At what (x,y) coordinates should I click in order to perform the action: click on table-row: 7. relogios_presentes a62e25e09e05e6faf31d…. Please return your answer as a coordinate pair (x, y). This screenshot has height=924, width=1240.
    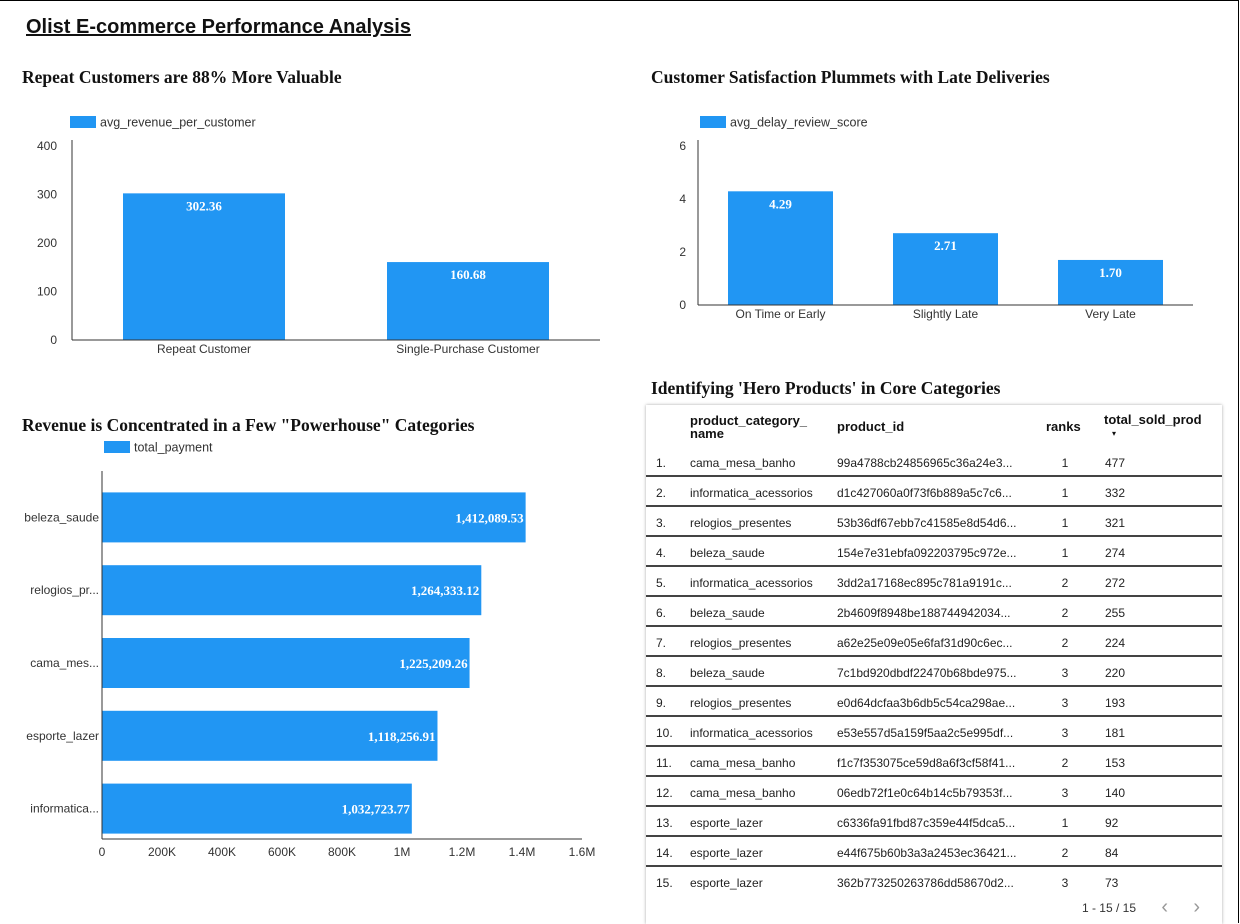
    Looking at the image, I should click on (934, 642).